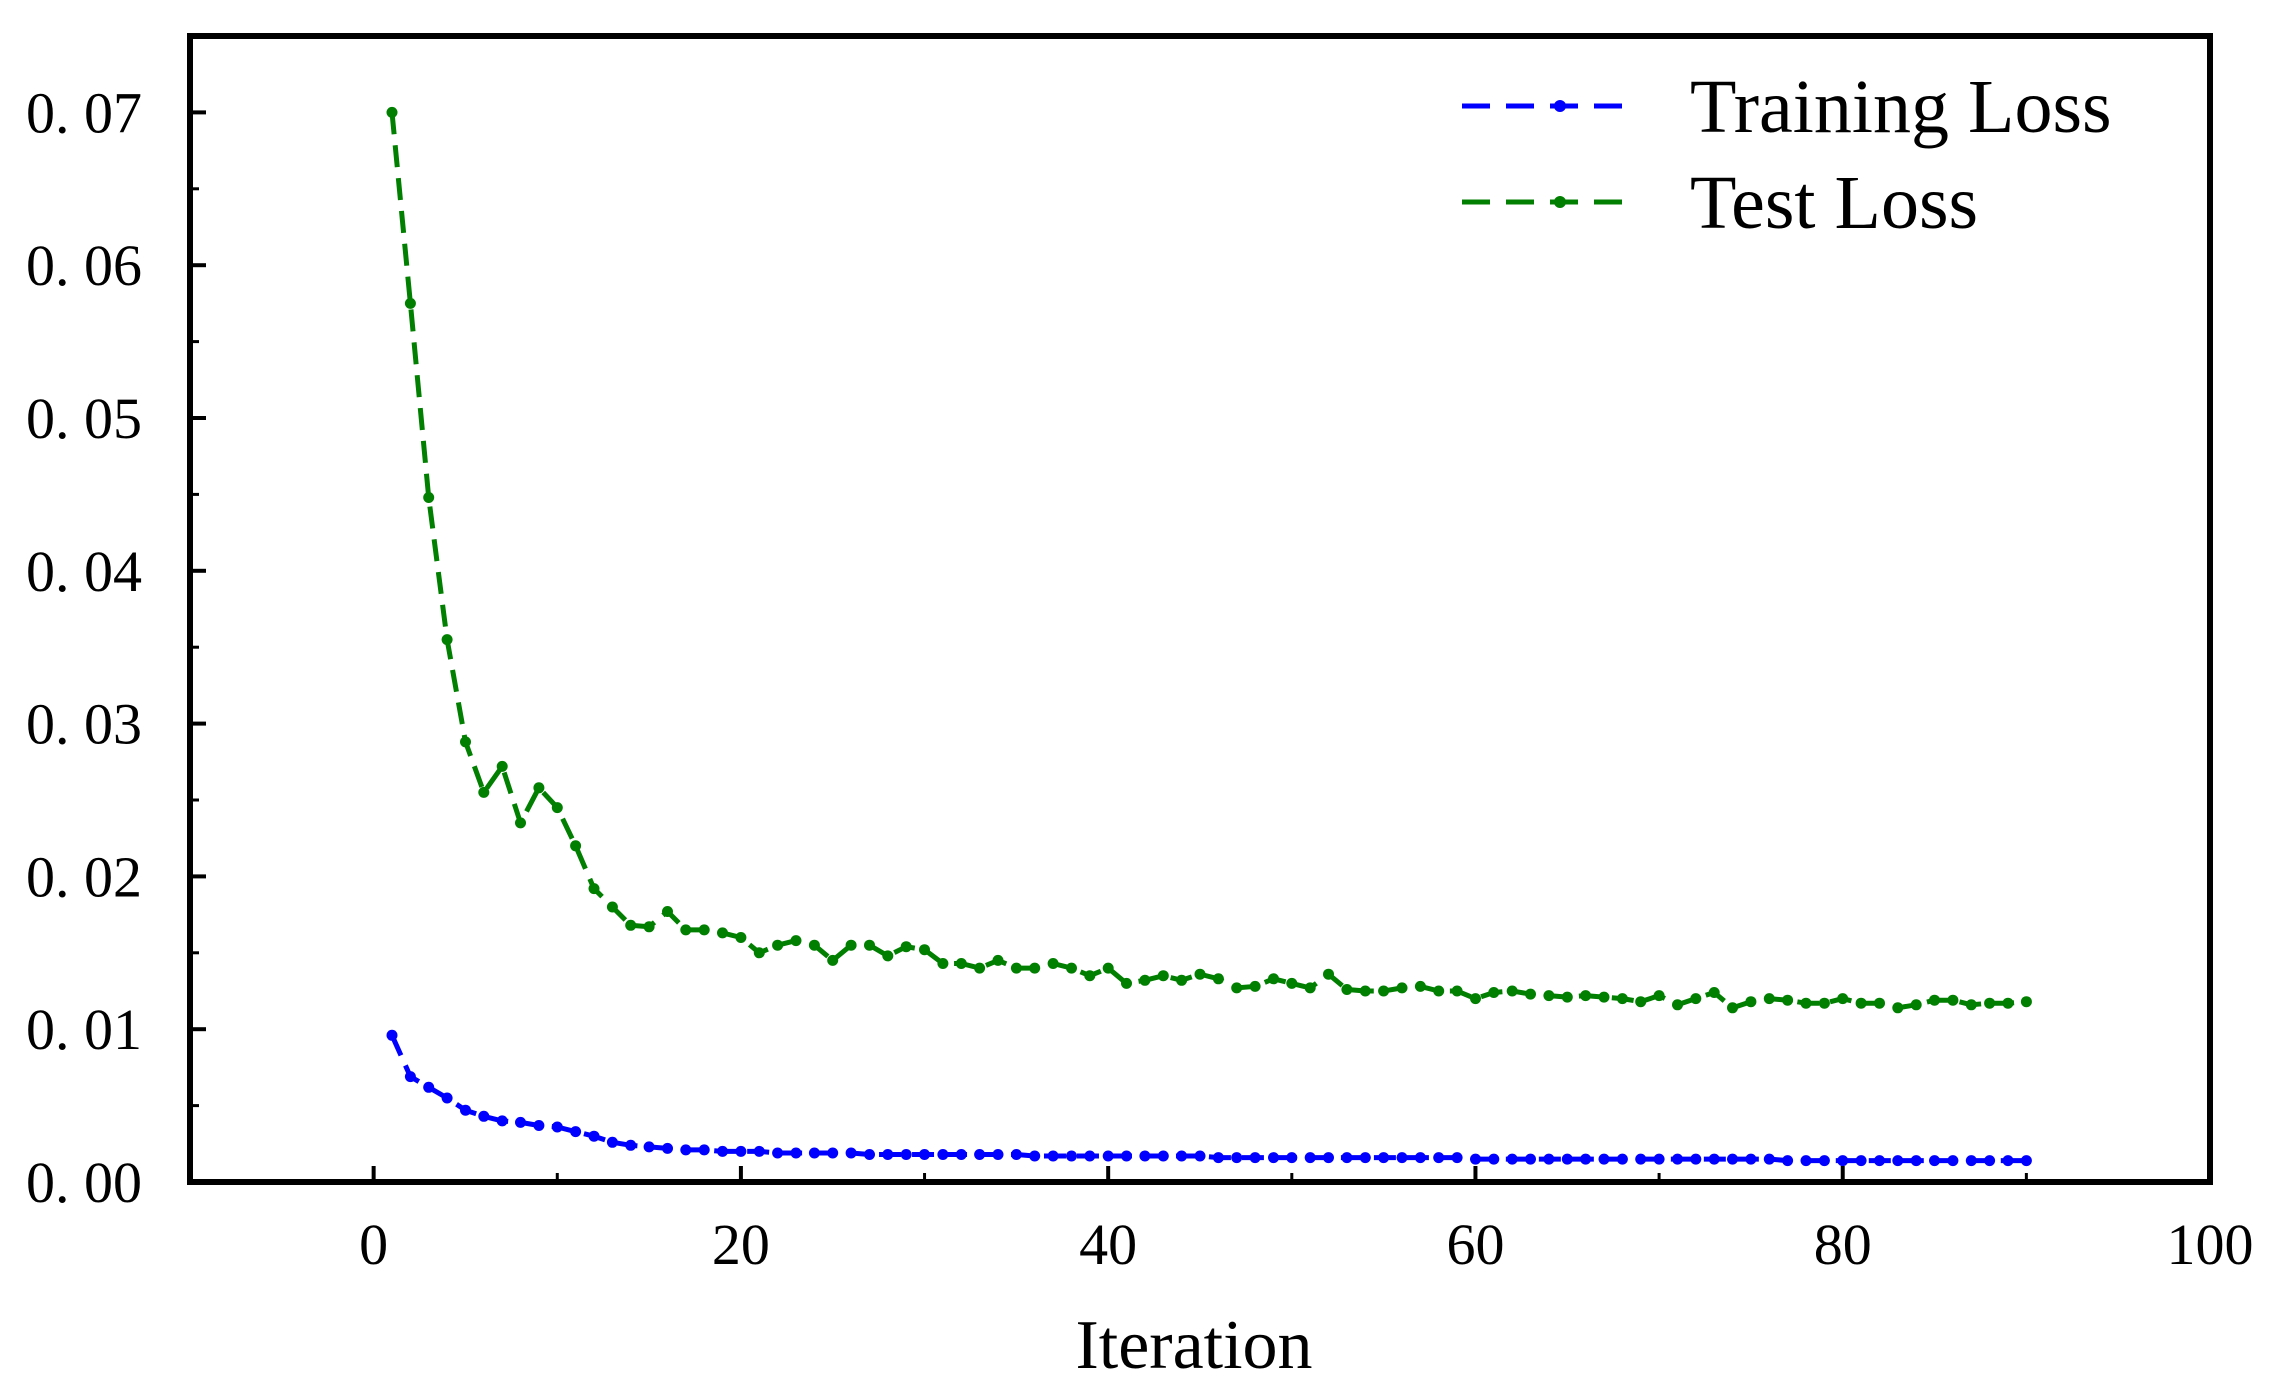  Describe the element at coordinates (84, 571) in the screenshot. I see `y-tick-label: 0. 04` at that location.